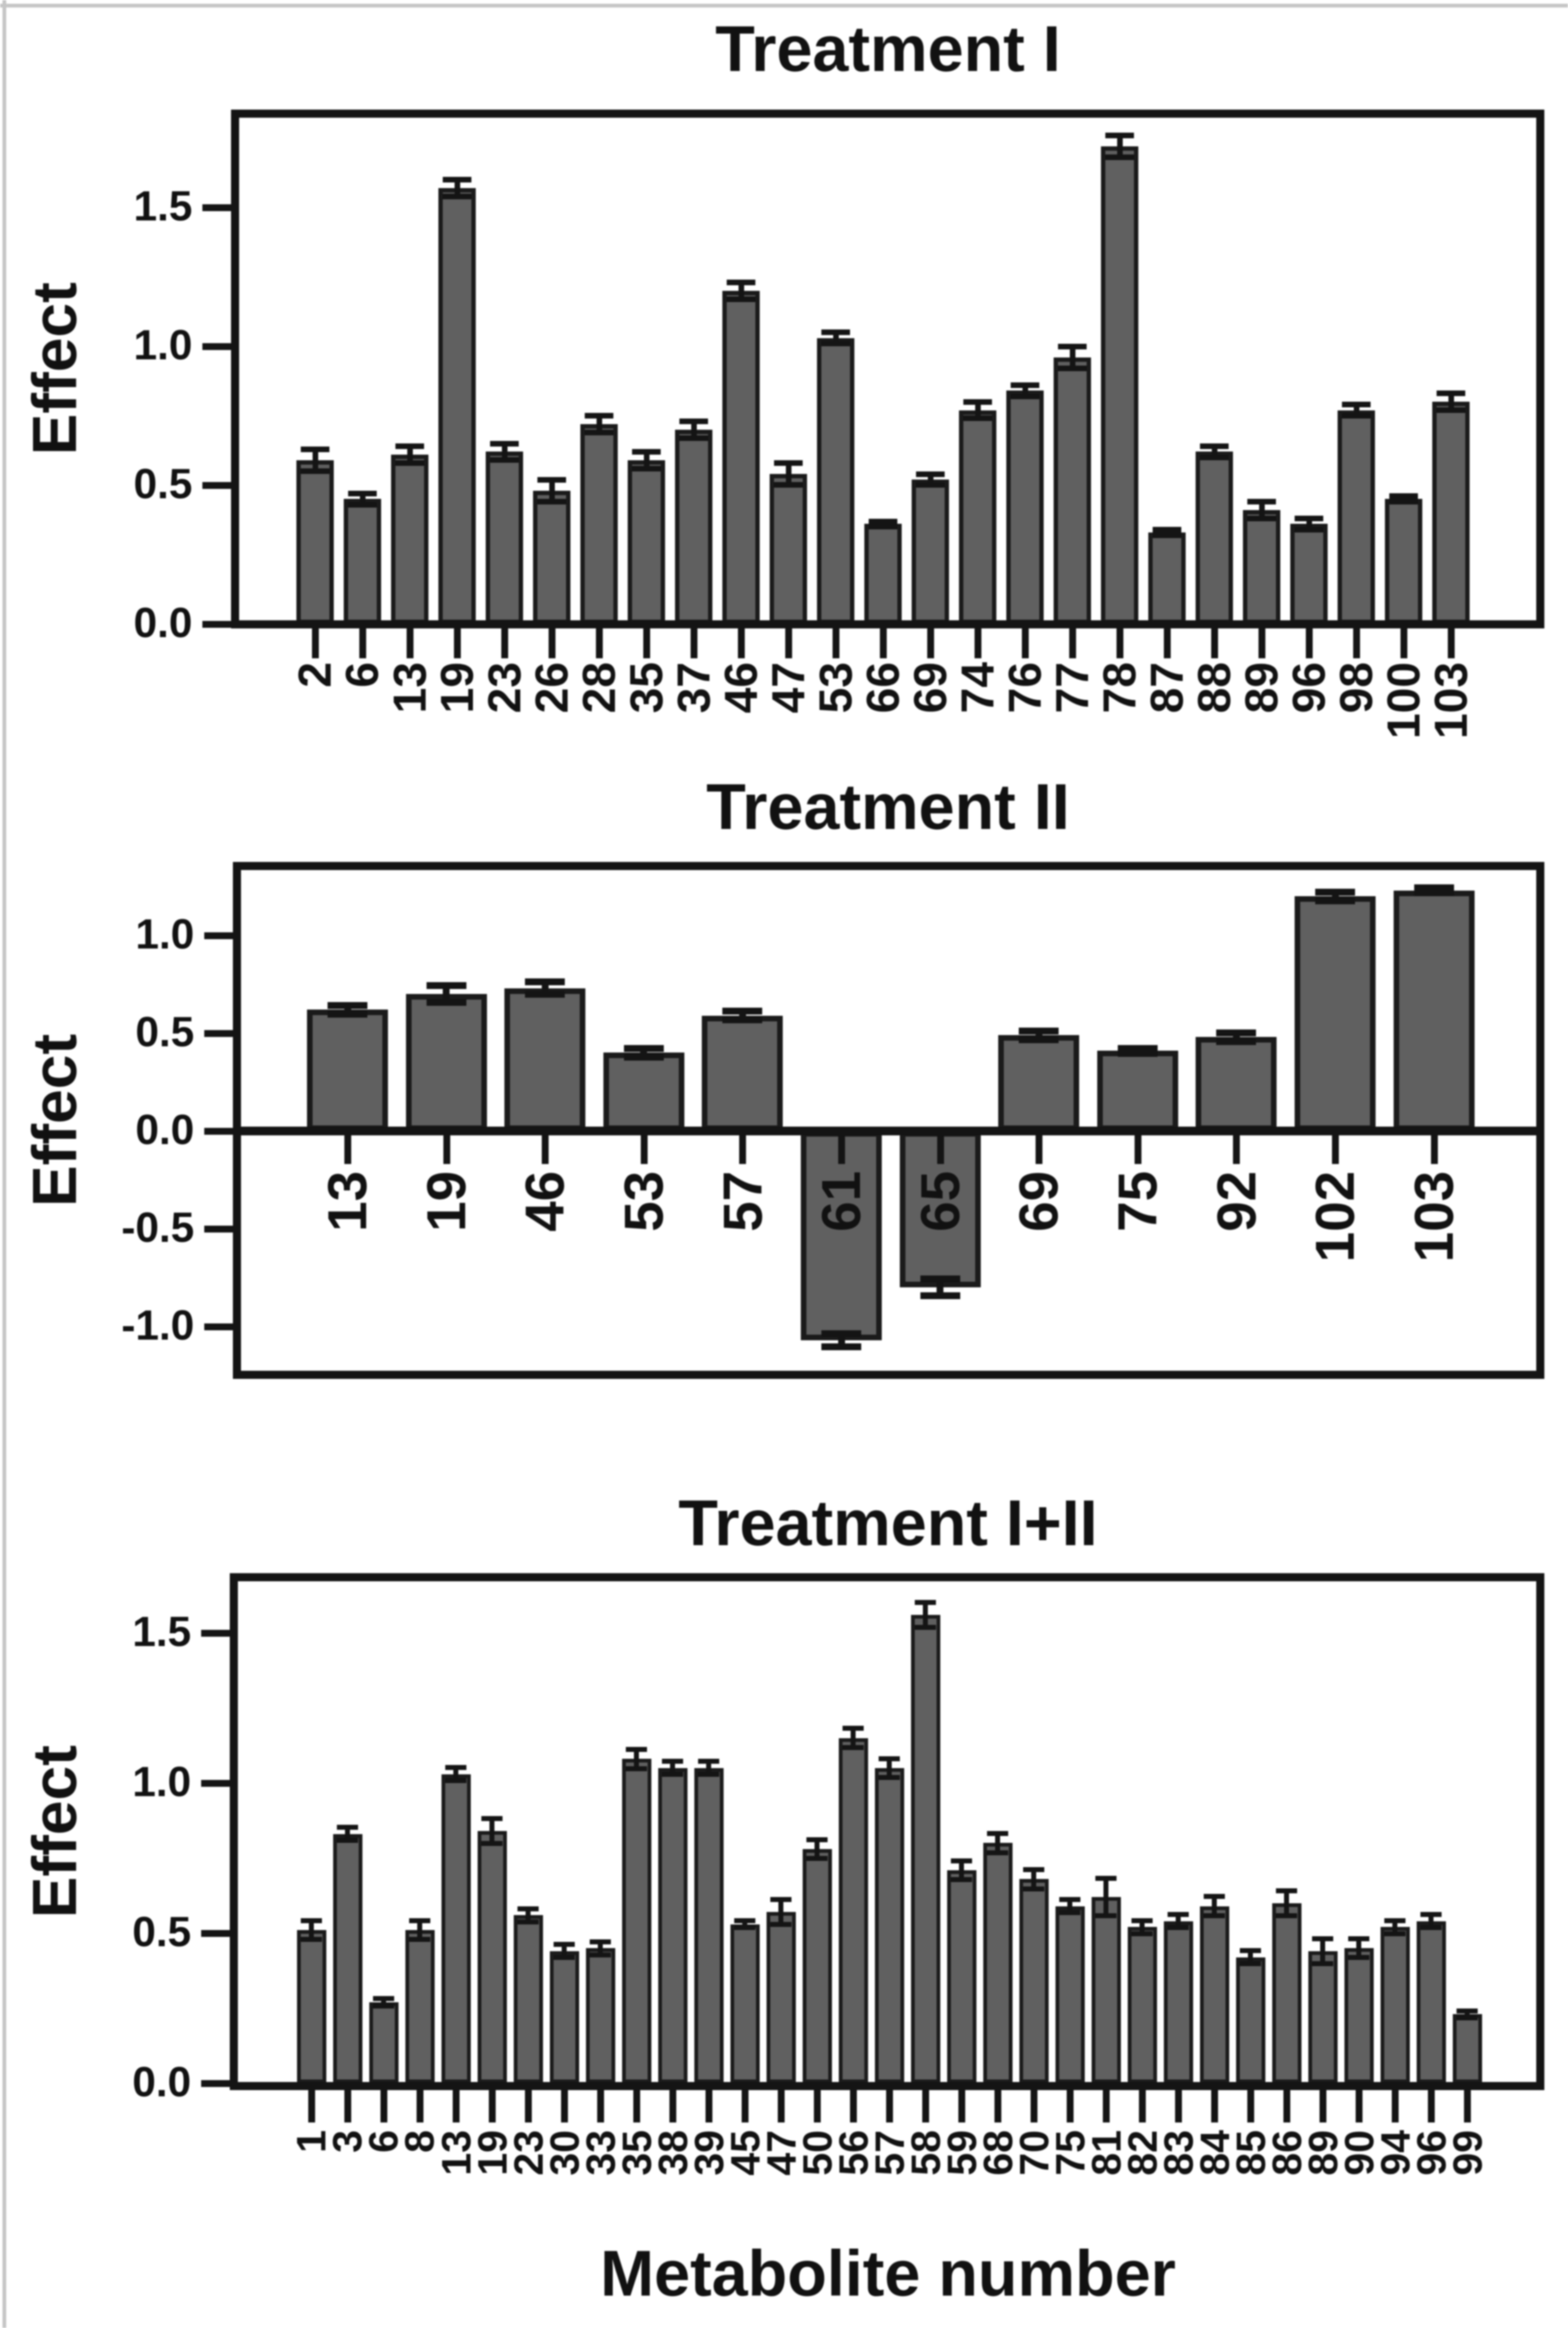  I want to click on x-tick-label: 13, so click(347, 1201).